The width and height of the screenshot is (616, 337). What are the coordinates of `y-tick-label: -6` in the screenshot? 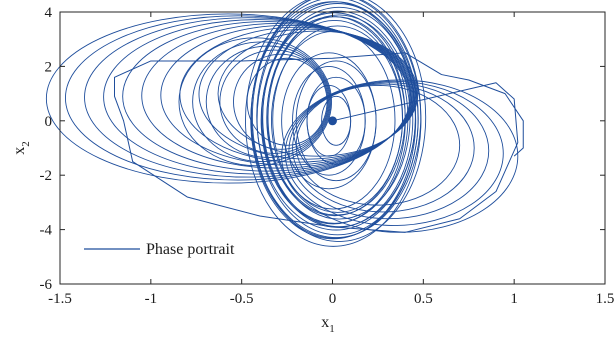 It's located at (46, 285).